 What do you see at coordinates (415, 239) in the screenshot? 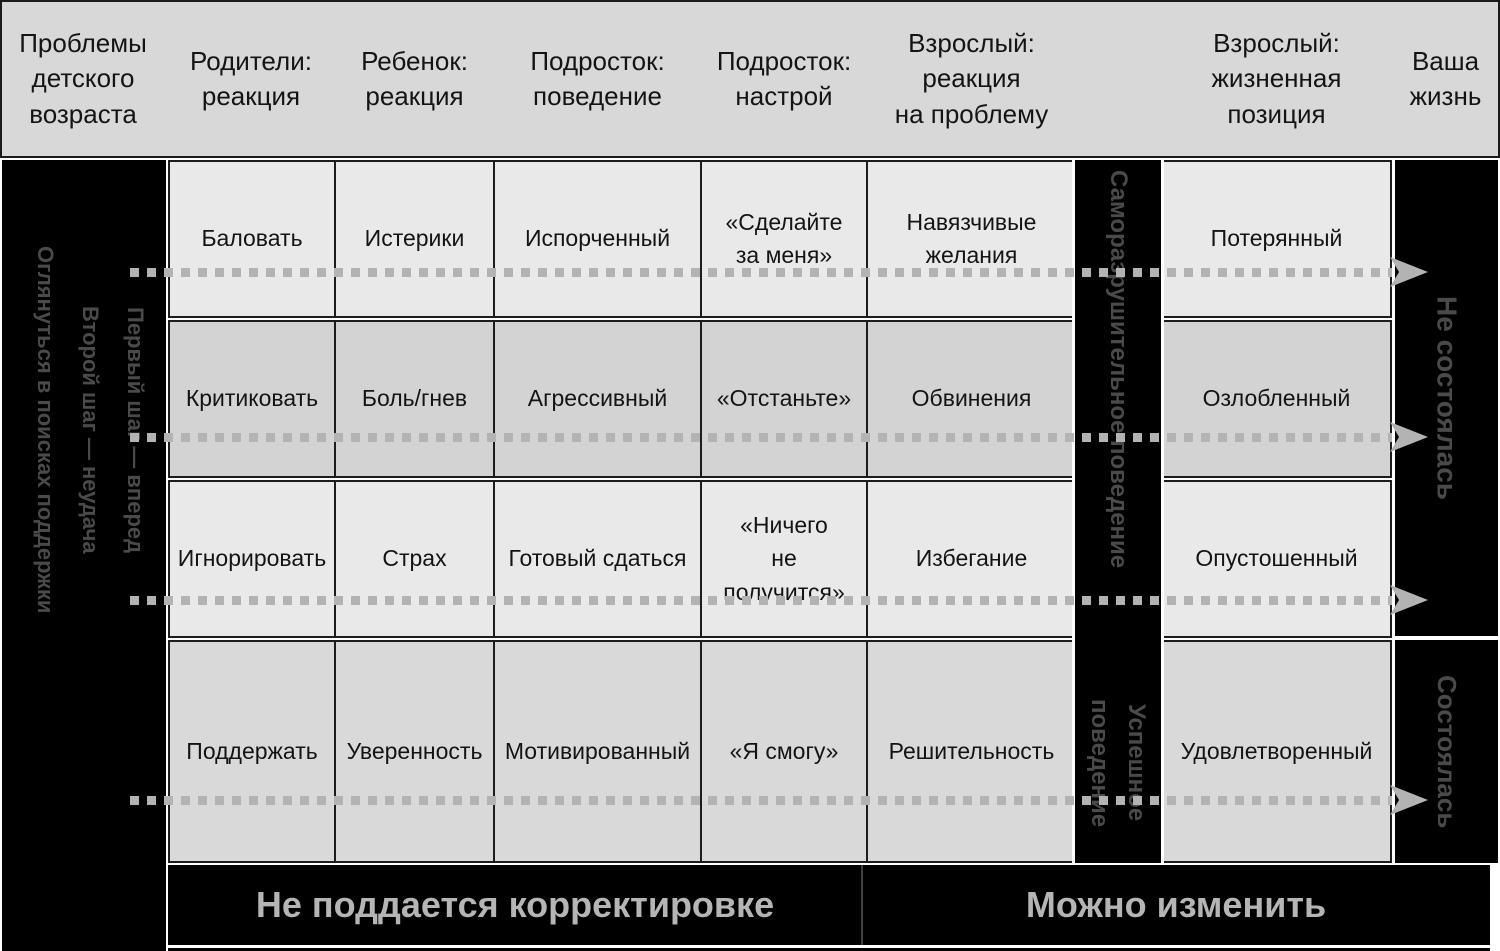
I see `grid-cell: Истерики` at bounding box center [415, 239].